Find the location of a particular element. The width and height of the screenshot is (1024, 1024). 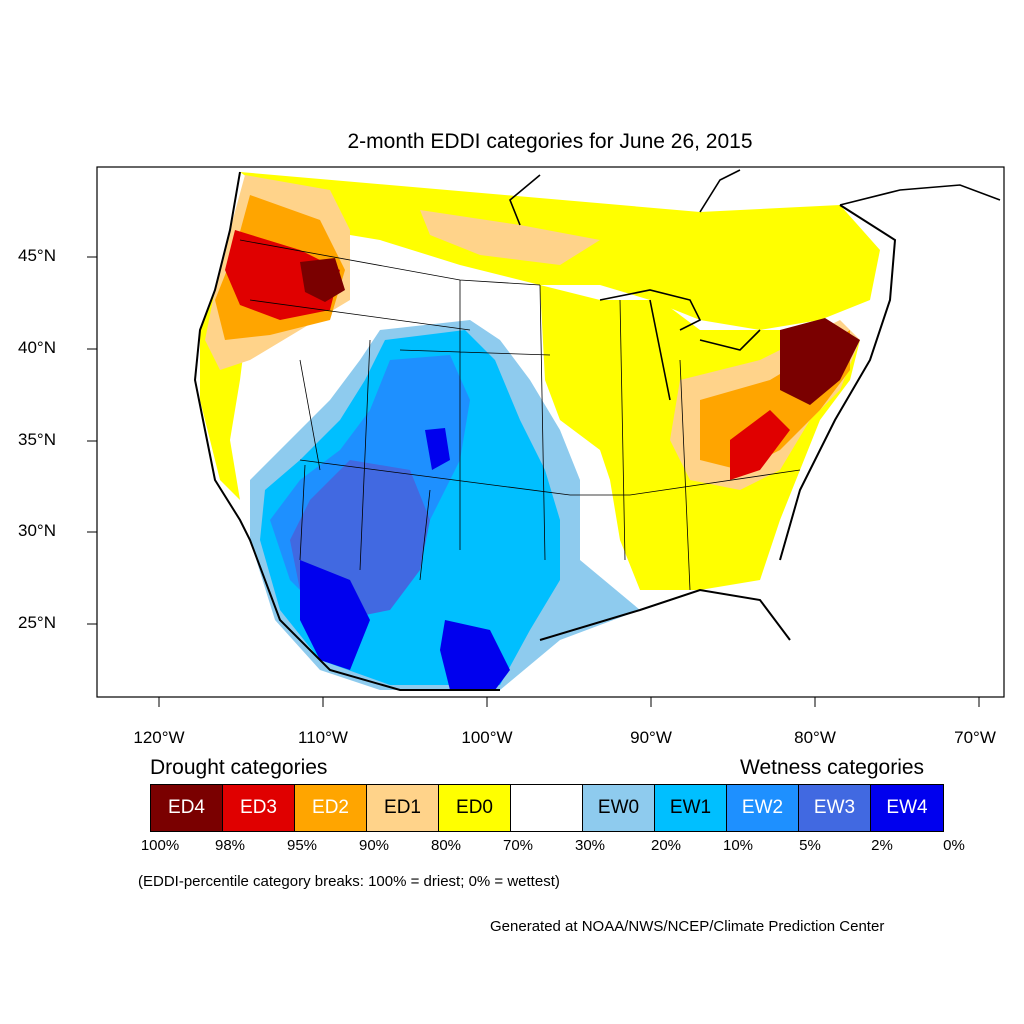

ed4-region-idaho is located at coordinates (322, 280).